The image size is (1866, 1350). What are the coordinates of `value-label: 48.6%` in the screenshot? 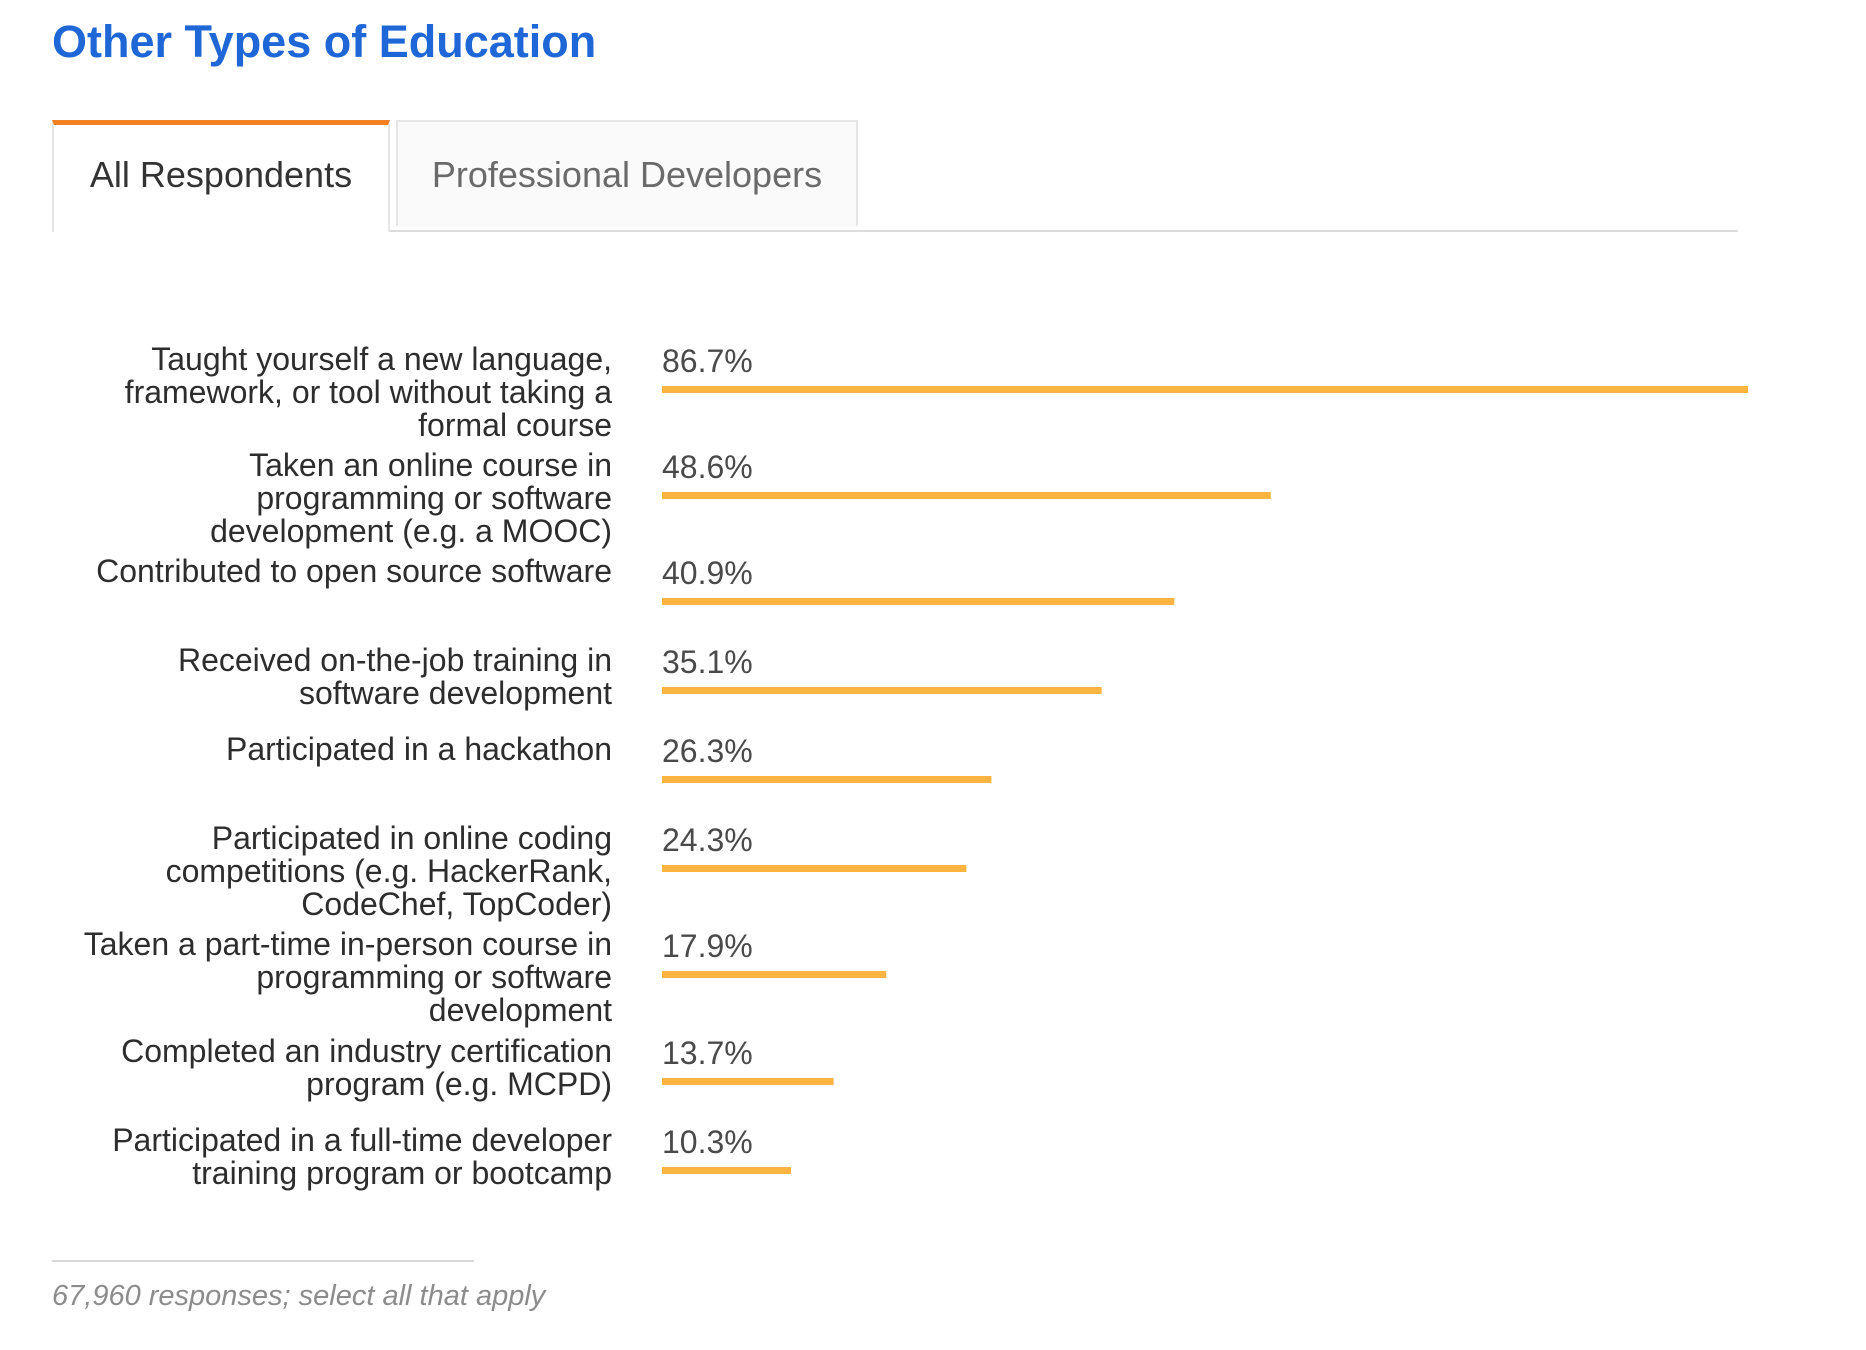 It's located at (707, 467).